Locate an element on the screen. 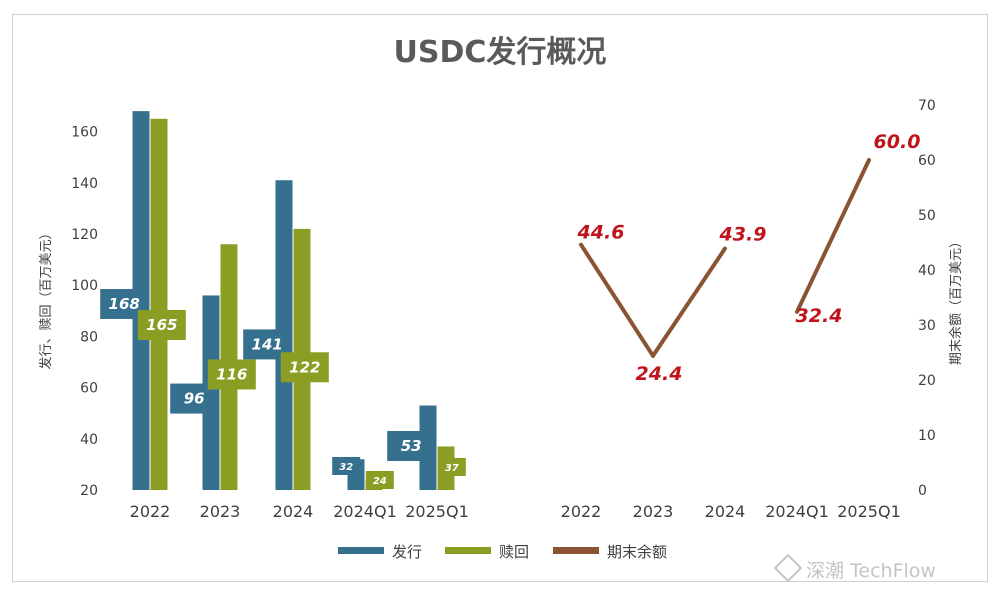 The height and width of the screenshot is (594, 1000). line-data-label: 43.9 is located at coordinates (743, 235).